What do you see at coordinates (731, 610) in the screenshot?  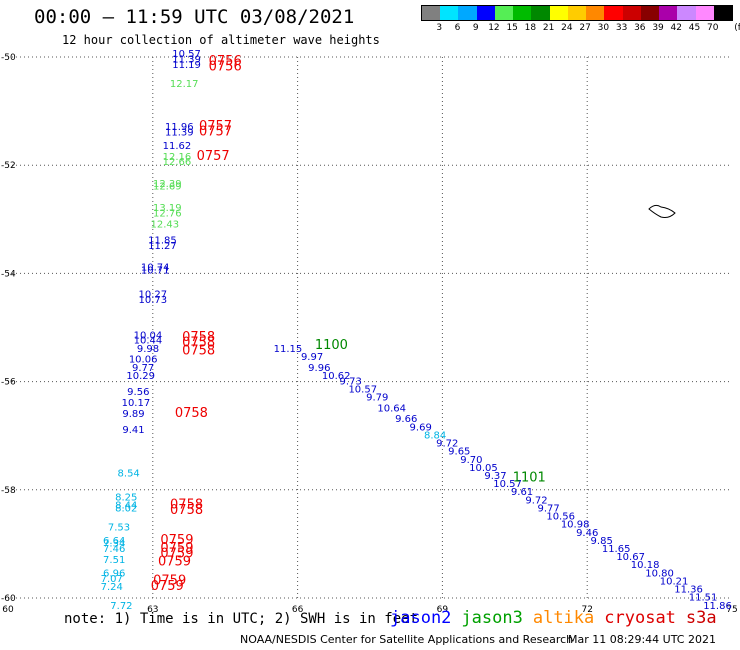 I see `x-tick-label: 75` at bounding box center [731, 610].